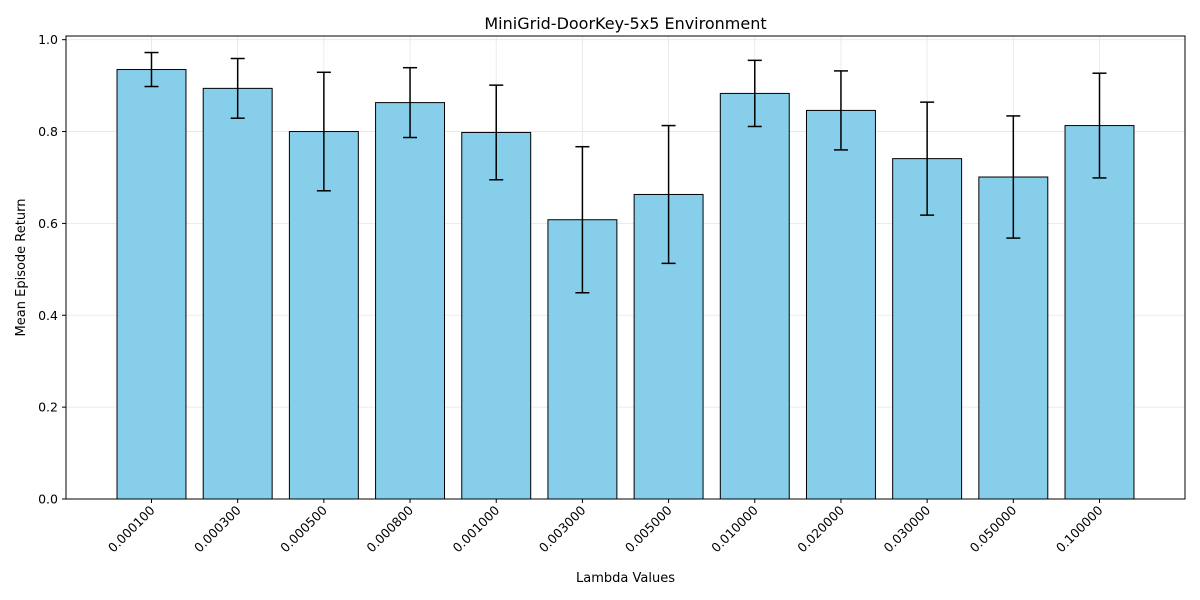 This screenshot has width=1200, height=600. I want to click on y-axis-label: Mean Episode Return, so click(21, 268).